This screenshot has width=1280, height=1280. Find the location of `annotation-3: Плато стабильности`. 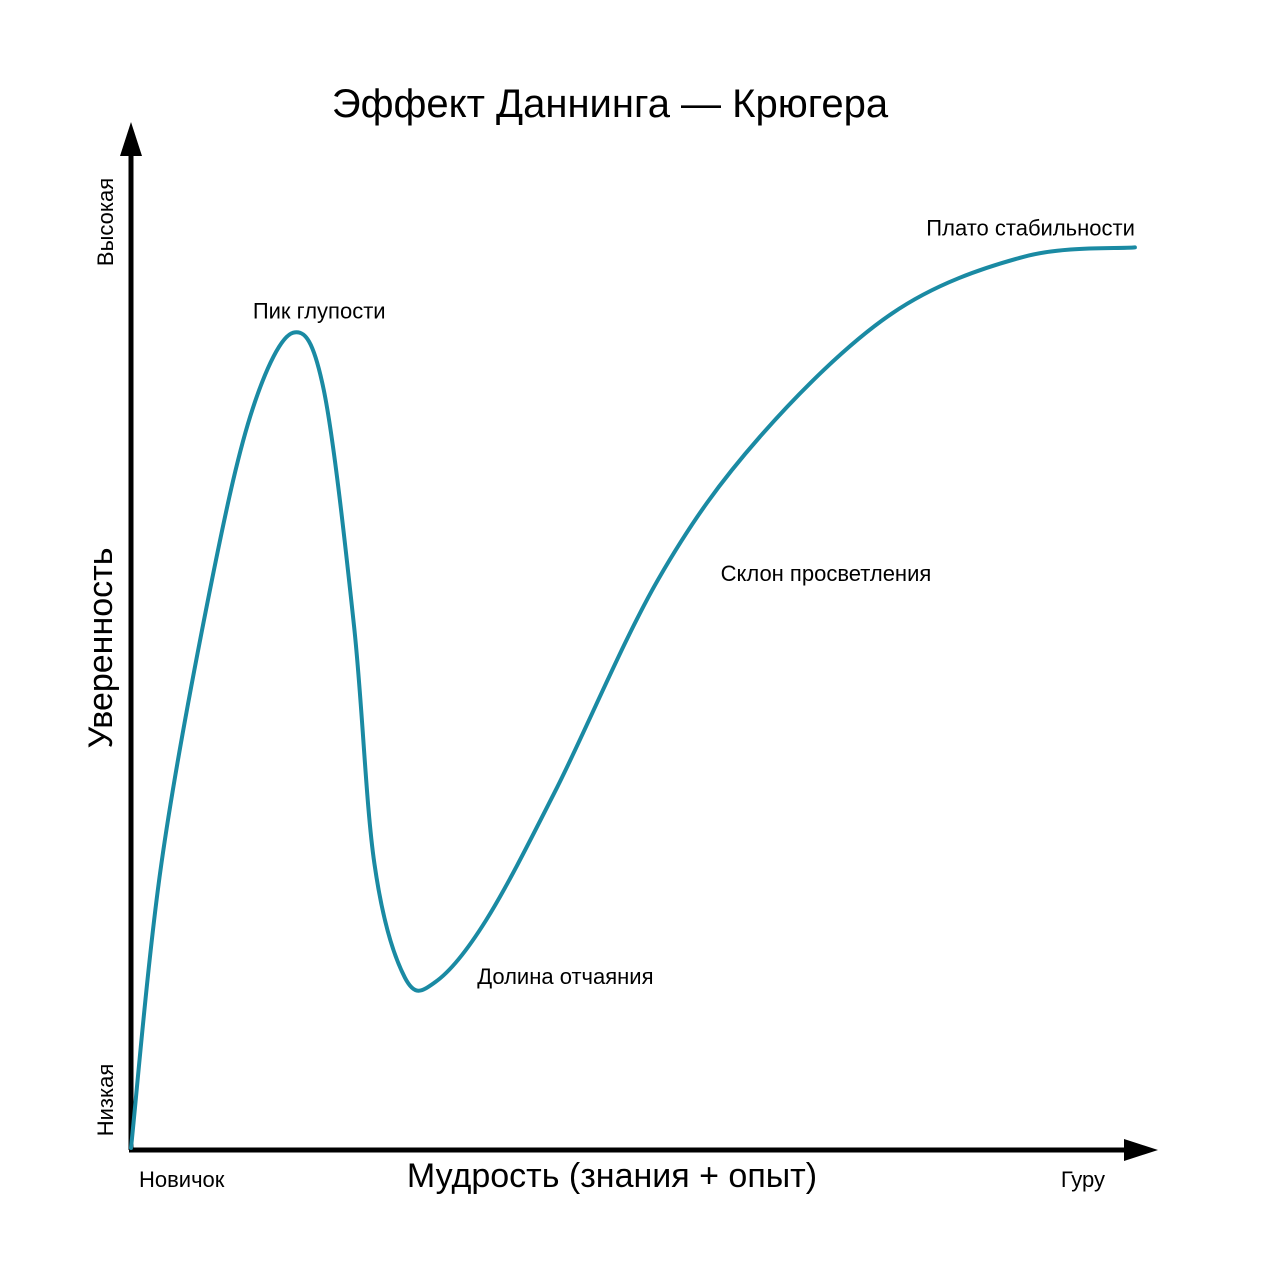

annotation-3: Плато стабильности is located at coordinates (1030, 227).